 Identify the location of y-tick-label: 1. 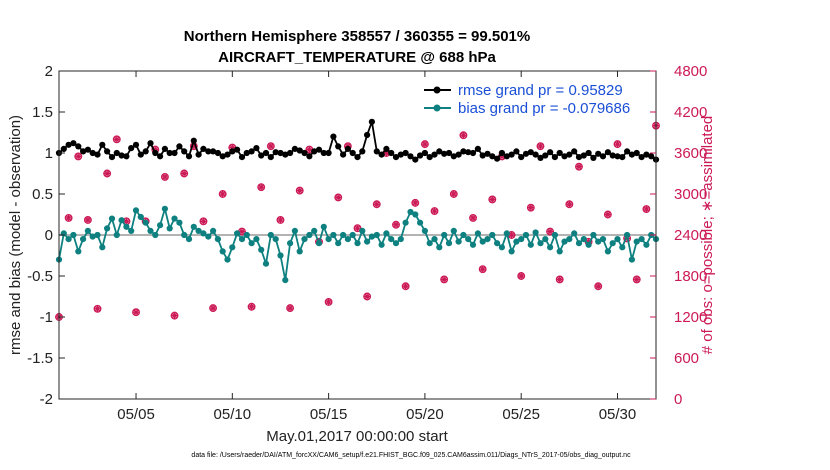
(49, 153).